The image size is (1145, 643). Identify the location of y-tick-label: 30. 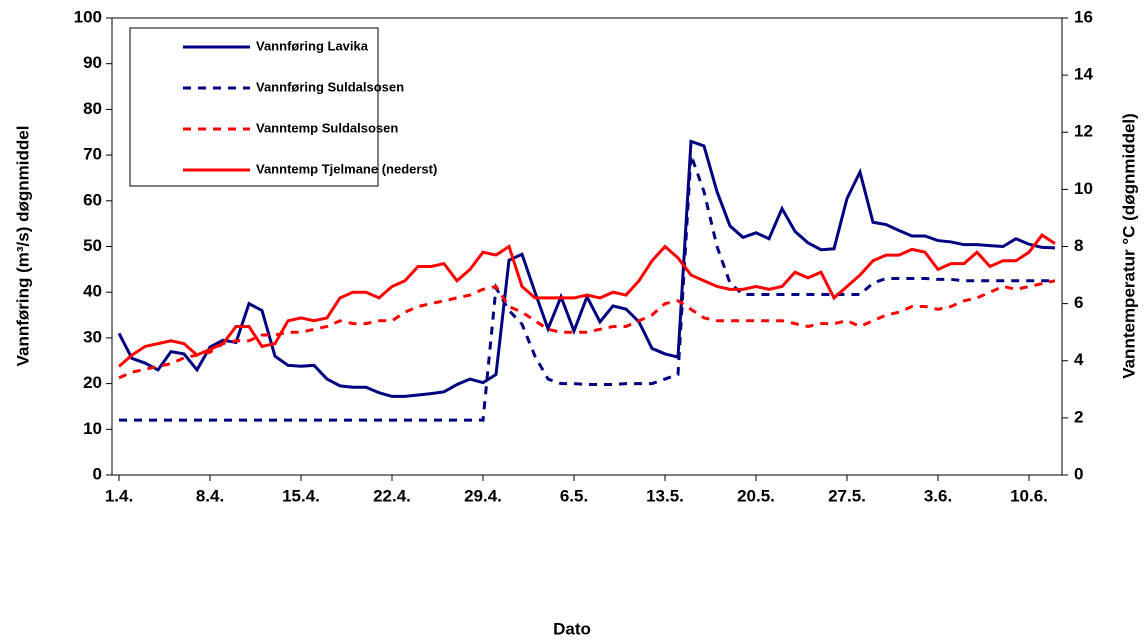
(92, 336).